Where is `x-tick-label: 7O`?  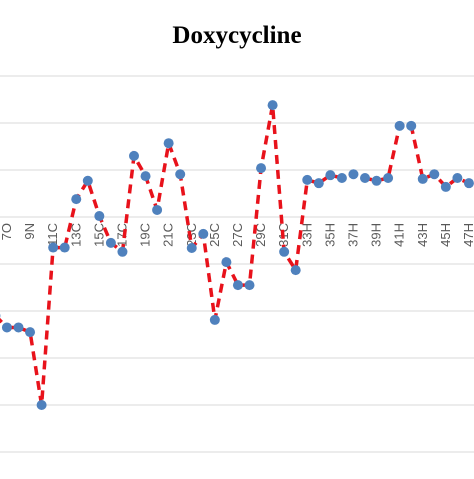
x-tick-label: 7O is located at coordinates (7, 231).